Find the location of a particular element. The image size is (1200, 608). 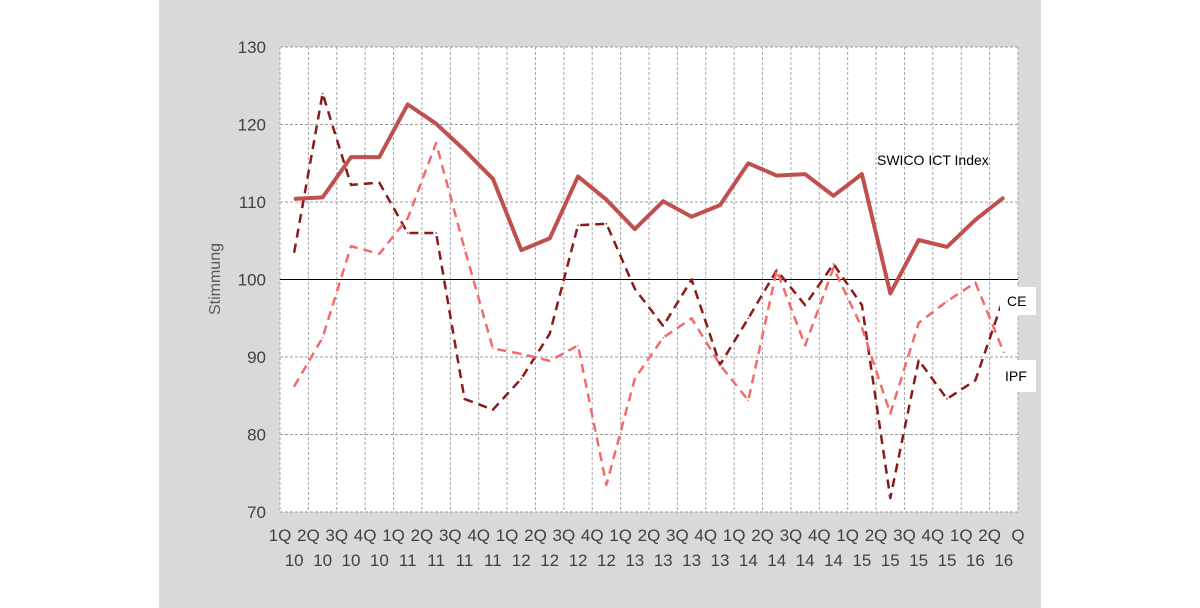

ce-series-label: CE is located at coordinates (1016, 301).